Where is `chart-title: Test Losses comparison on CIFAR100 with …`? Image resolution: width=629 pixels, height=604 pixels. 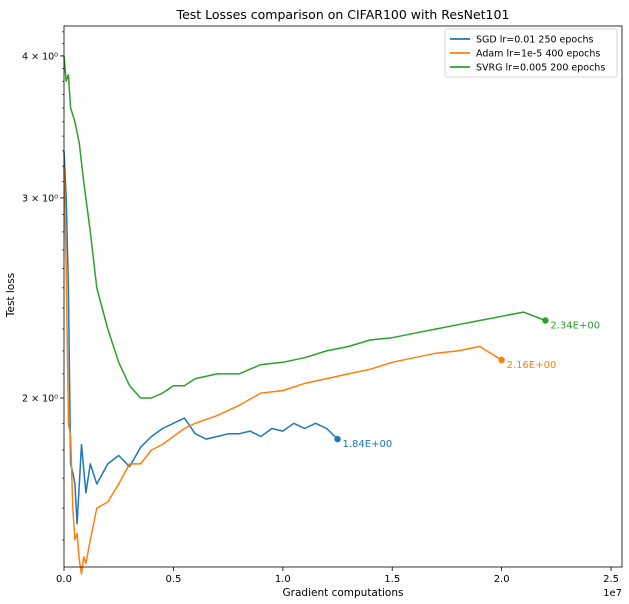 chart-title: Test Losses comparison on CIFAR100 with … is located at coordinates (343, 14).